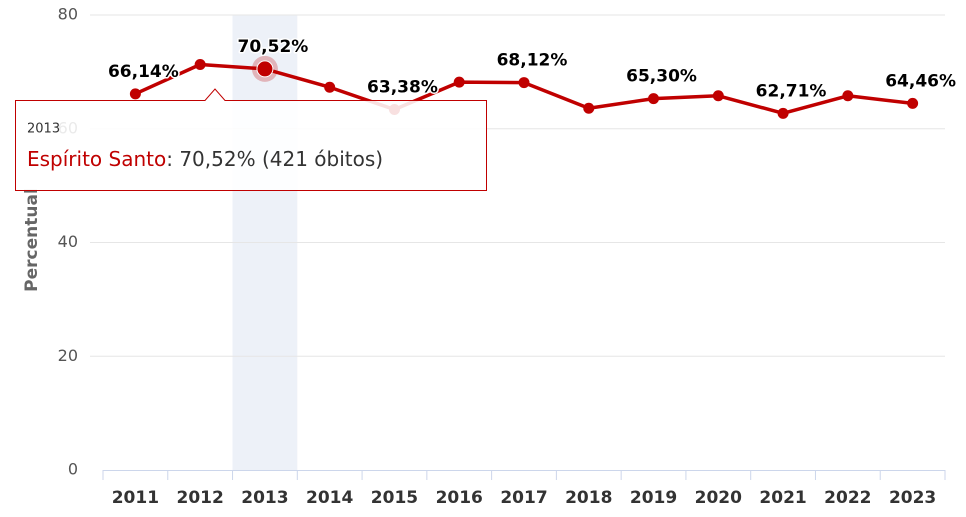 The image size is (966, 517). I want to click on y-tick-label: 40, so click(68, 241).